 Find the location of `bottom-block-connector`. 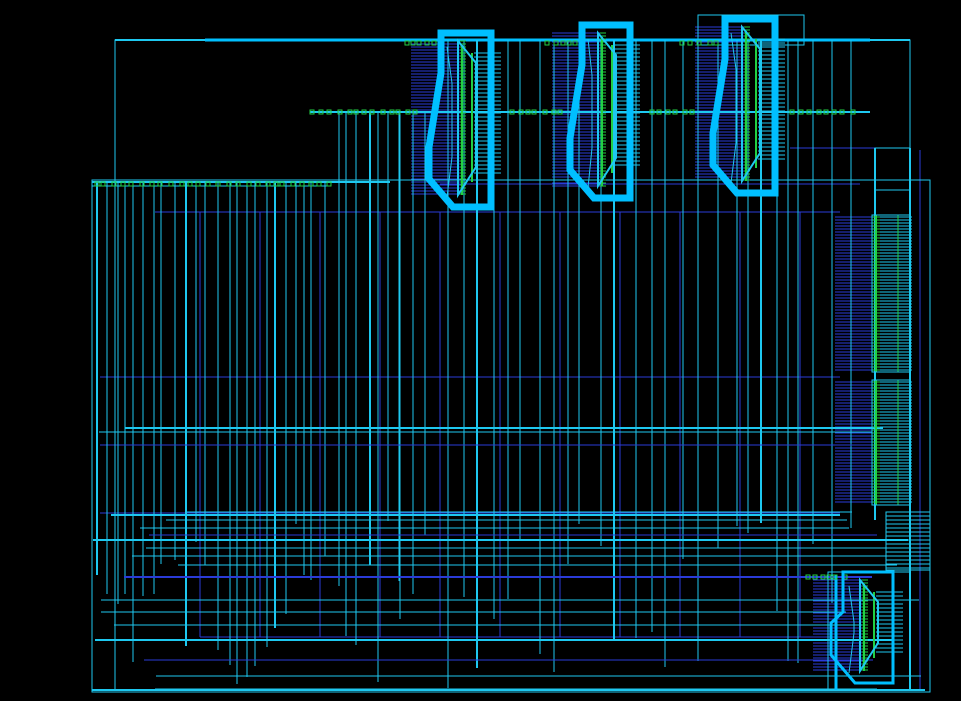

bottom-block-connector is located at coordinates (908, 541).